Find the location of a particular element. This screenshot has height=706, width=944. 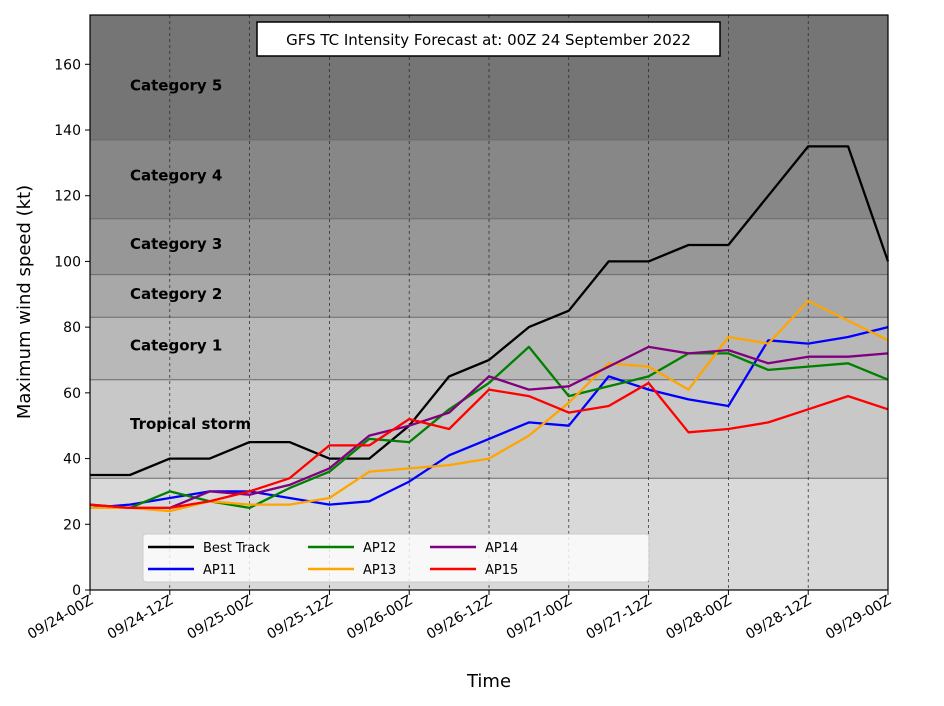

y-tick-label: 40 is located at coordinates (72, 460).